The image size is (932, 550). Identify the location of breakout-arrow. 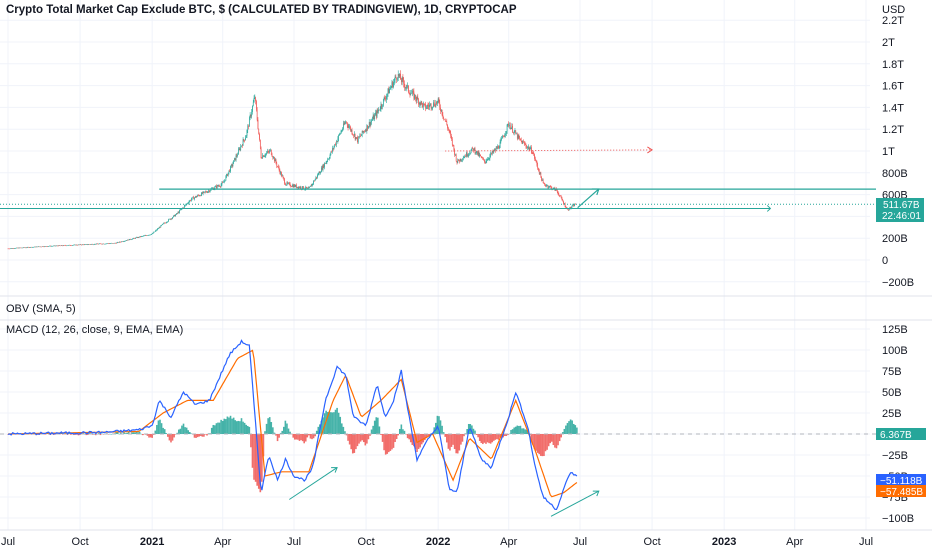
(588, 198).